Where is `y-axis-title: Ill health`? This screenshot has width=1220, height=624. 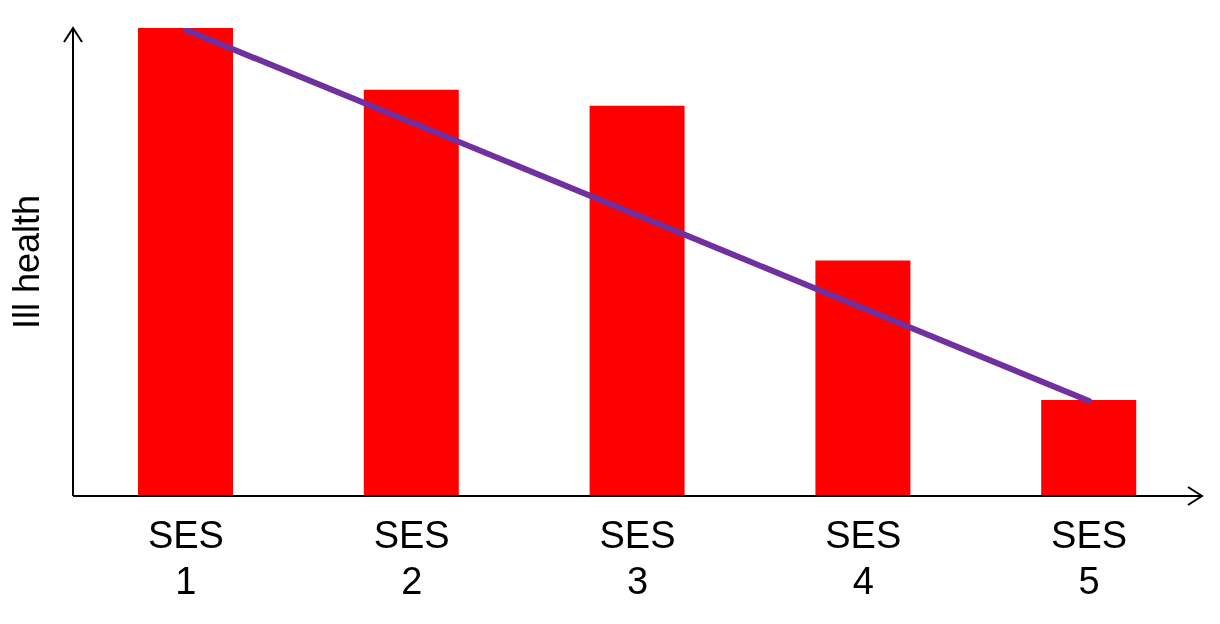 y-axis-title: Ill health is located at coordinates (26, 262).